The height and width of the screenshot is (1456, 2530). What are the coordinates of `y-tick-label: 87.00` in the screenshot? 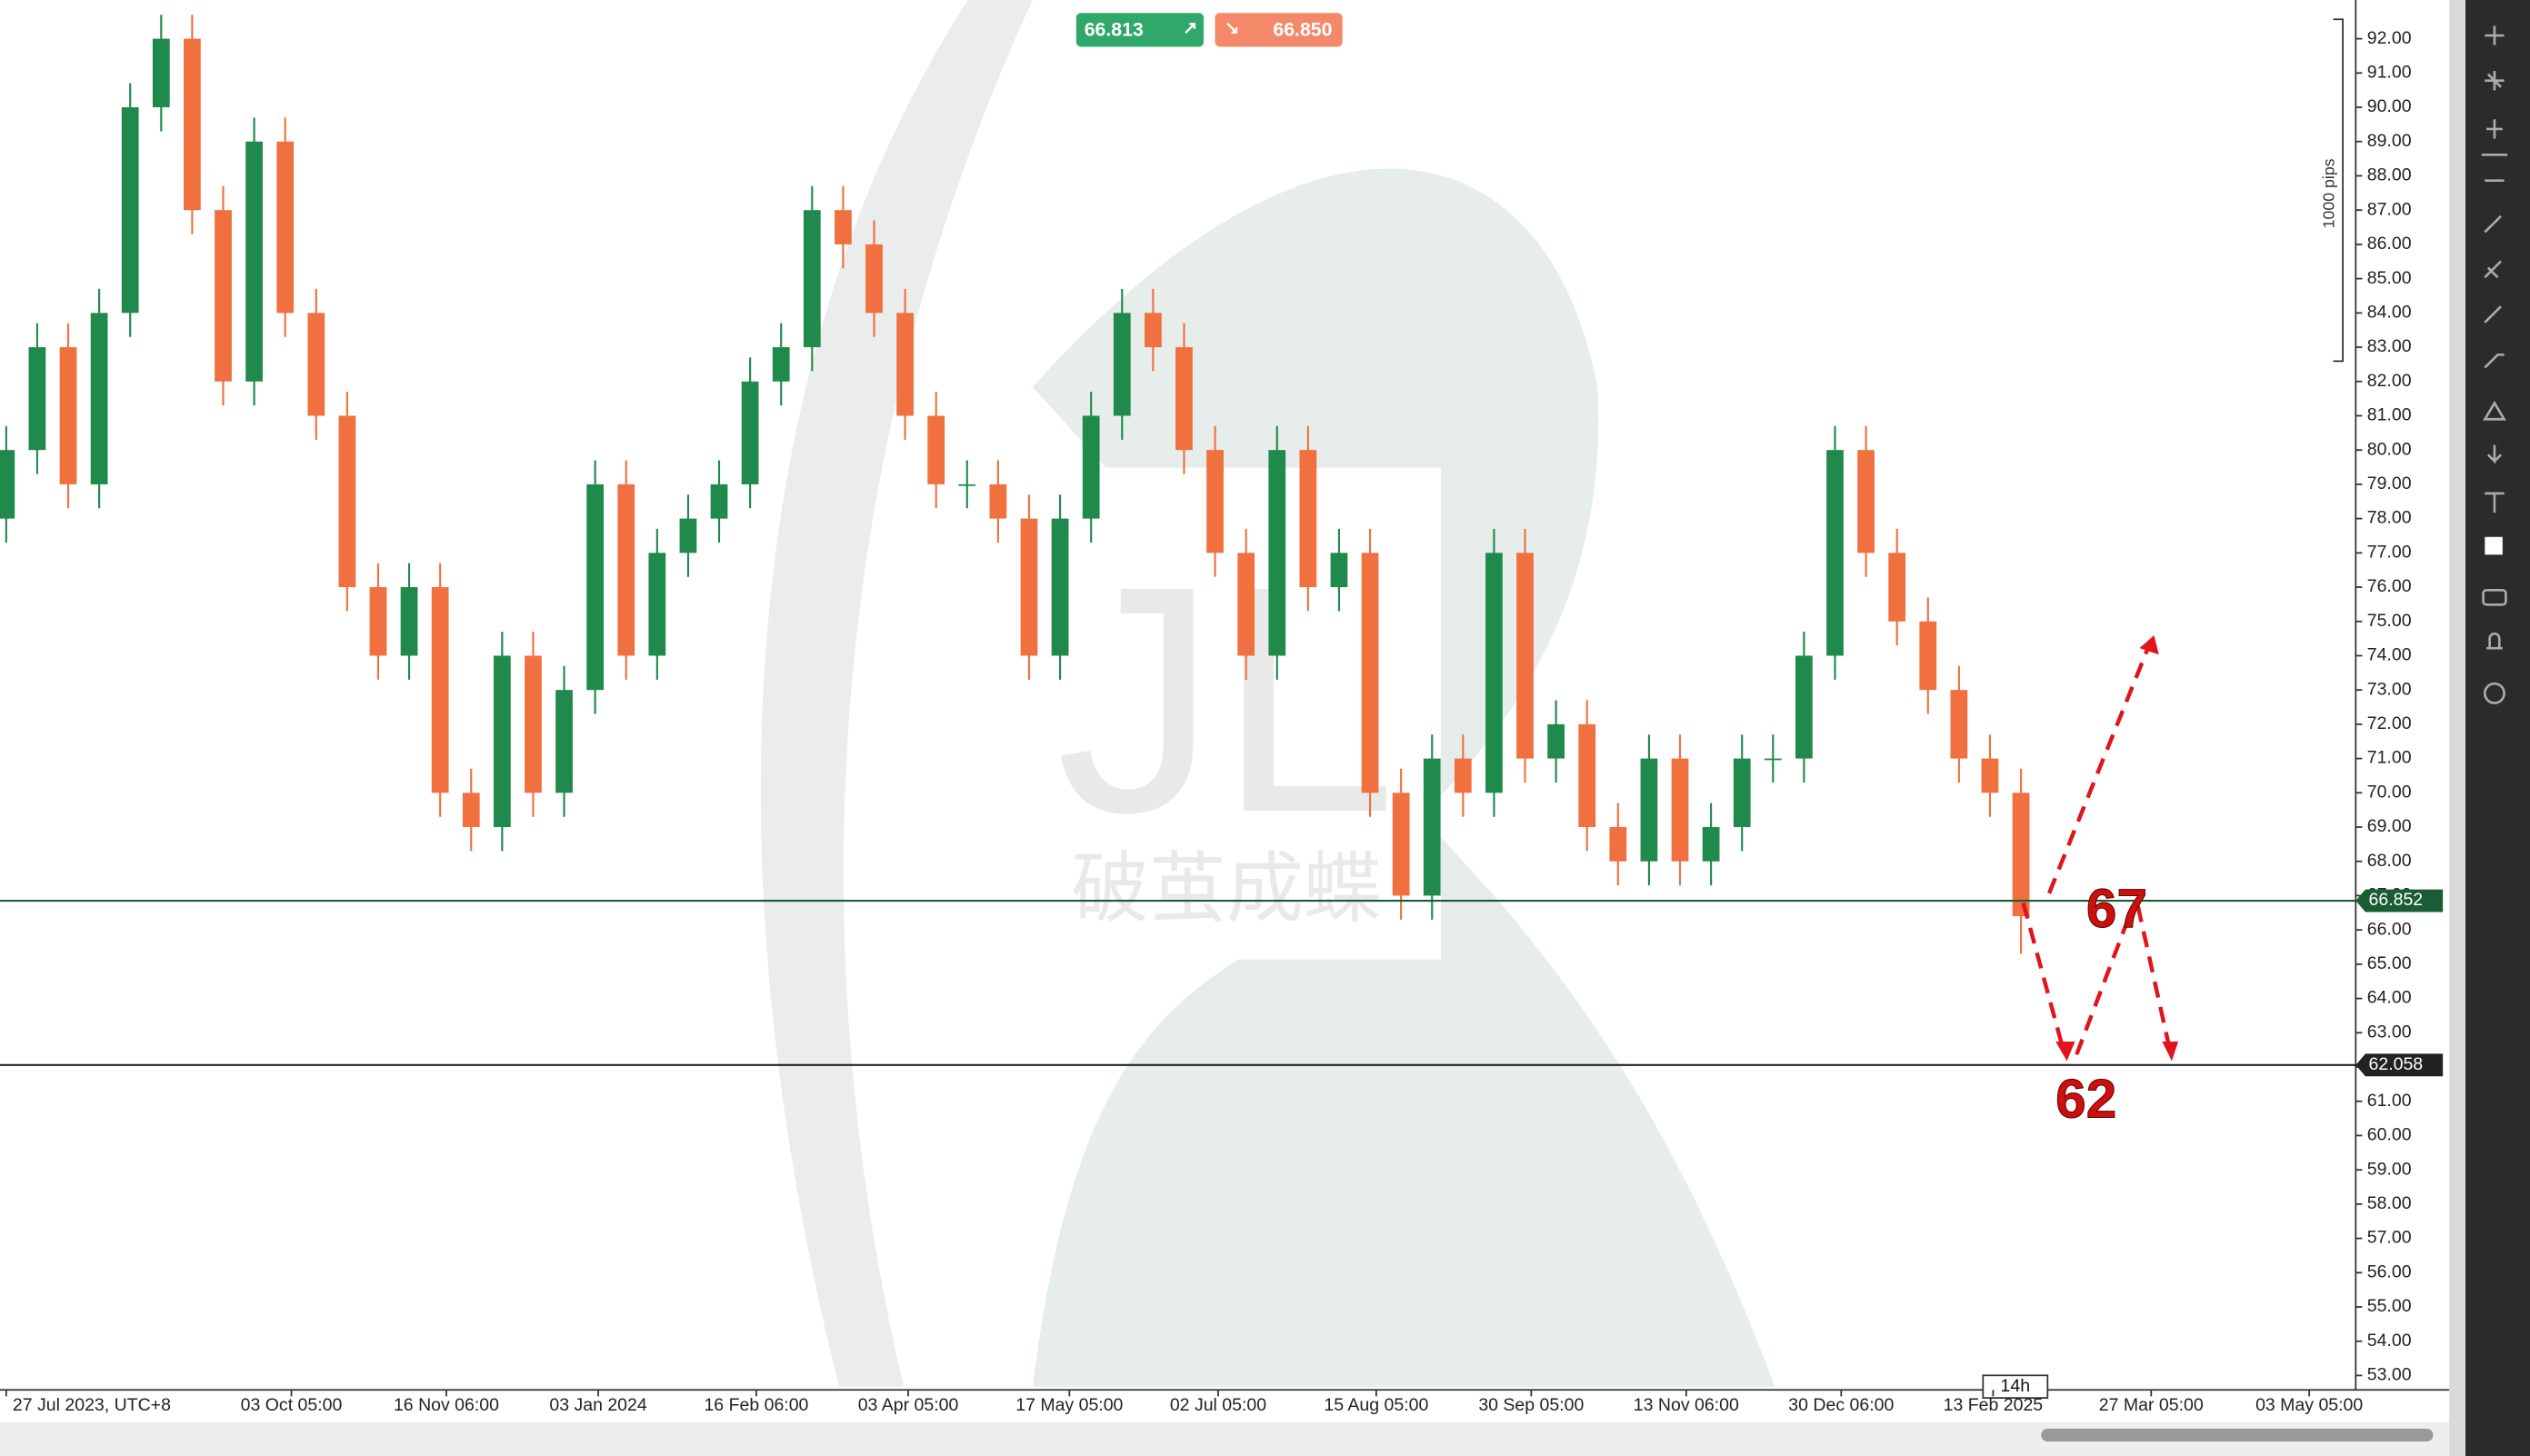 It's located at (2389, 209).